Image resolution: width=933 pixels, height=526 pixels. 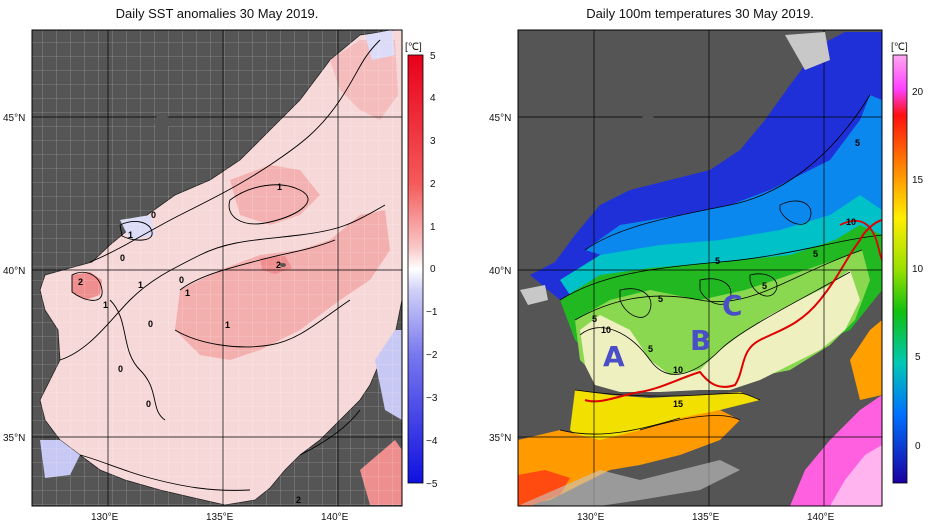 What do you see at coordinates (856, 475) in the screenshot?
I see `right-sea-pink` at bounding box center [856, 475].